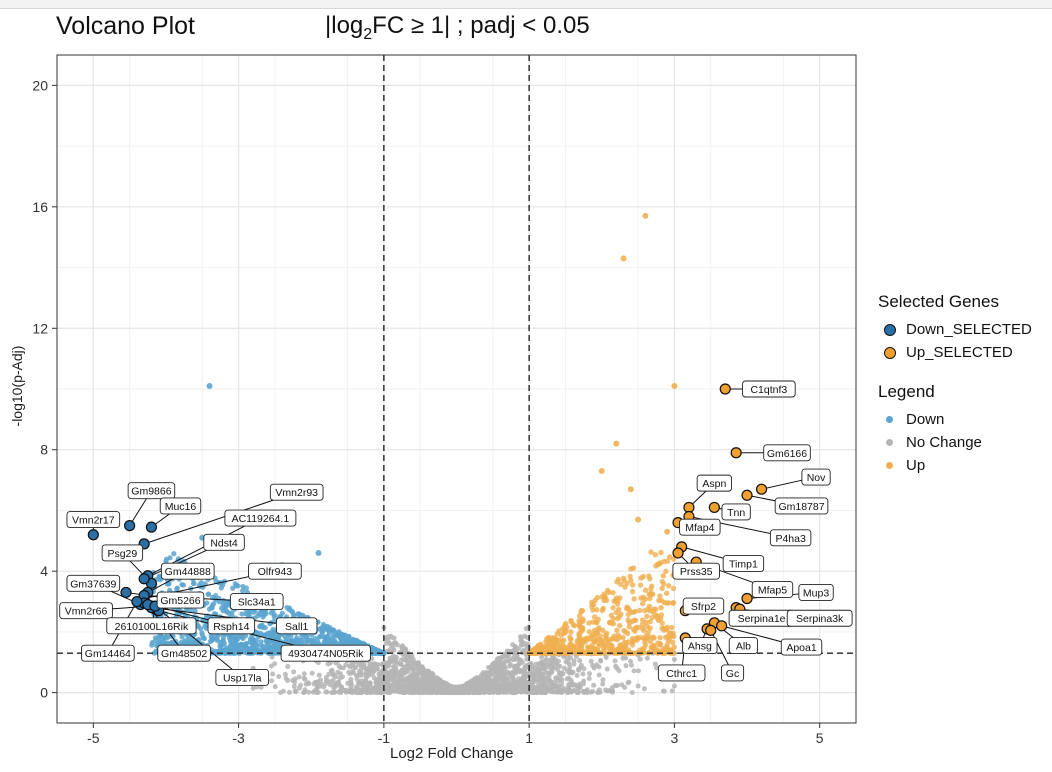  I want to click on gene-label-sall1: Sall1, so click(297, 627).